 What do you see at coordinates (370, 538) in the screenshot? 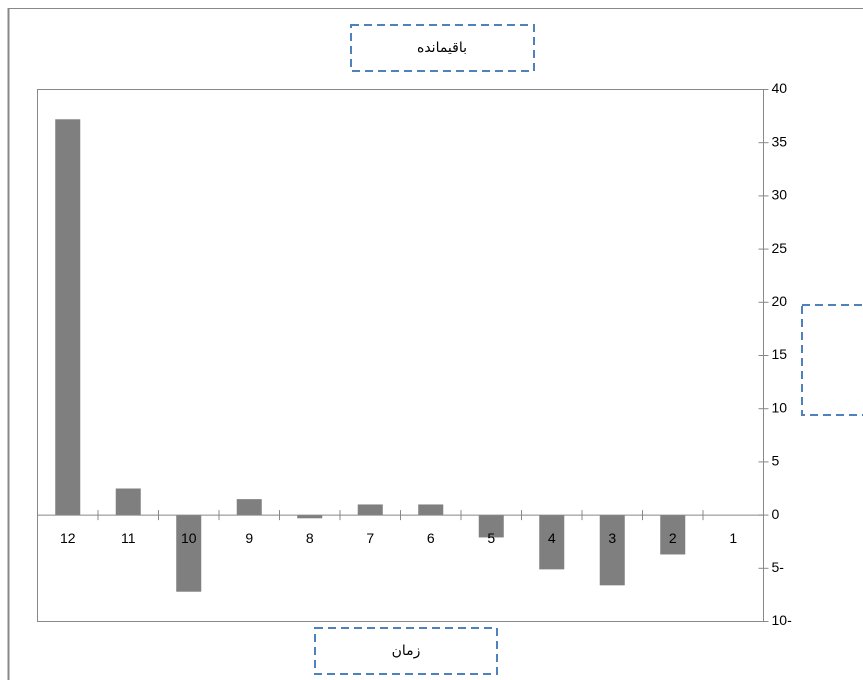
I see `x-tick-label: 7` at bounding box center [370, 538].